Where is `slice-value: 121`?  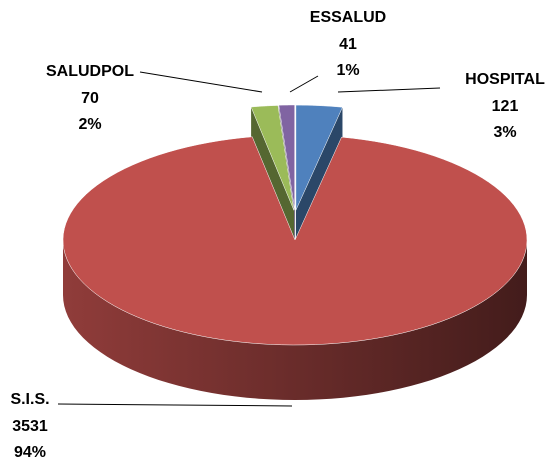 slice-value: 121 is located at coordinates (505, 106).